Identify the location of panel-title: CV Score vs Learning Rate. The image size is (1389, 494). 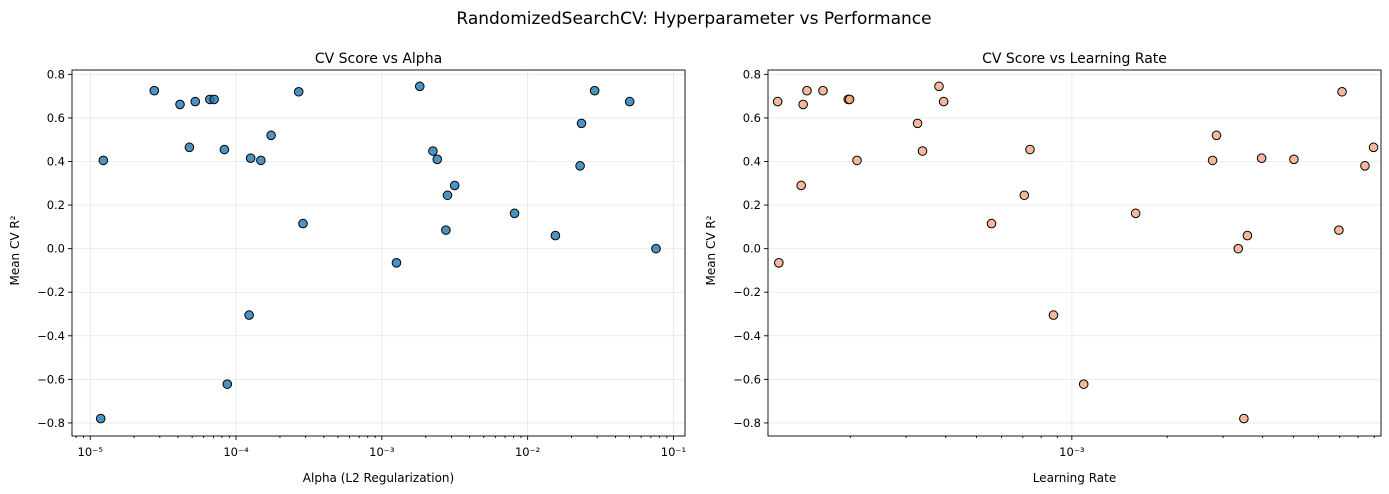
(1074, 59).